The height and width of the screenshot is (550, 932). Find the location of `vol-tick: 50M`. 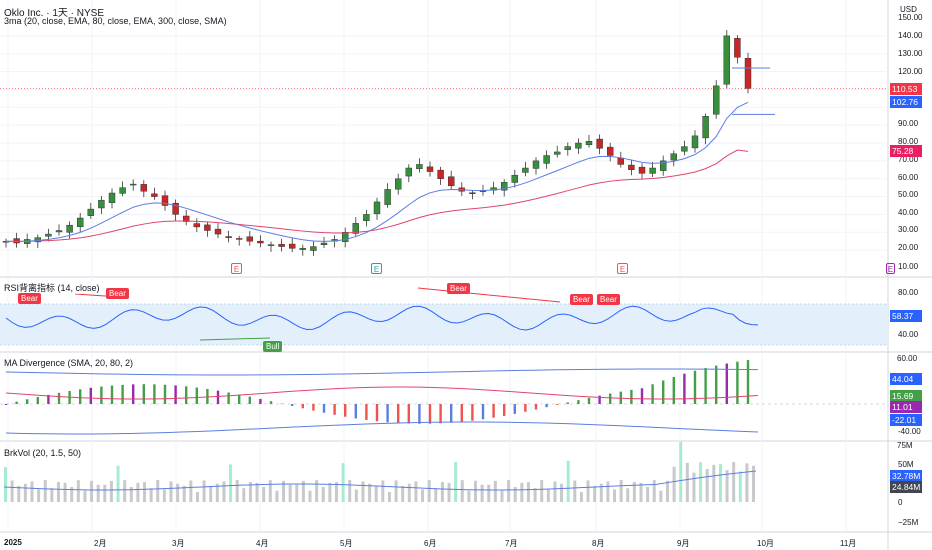

vol-tick: 50M is located at coordinates (906, 464).